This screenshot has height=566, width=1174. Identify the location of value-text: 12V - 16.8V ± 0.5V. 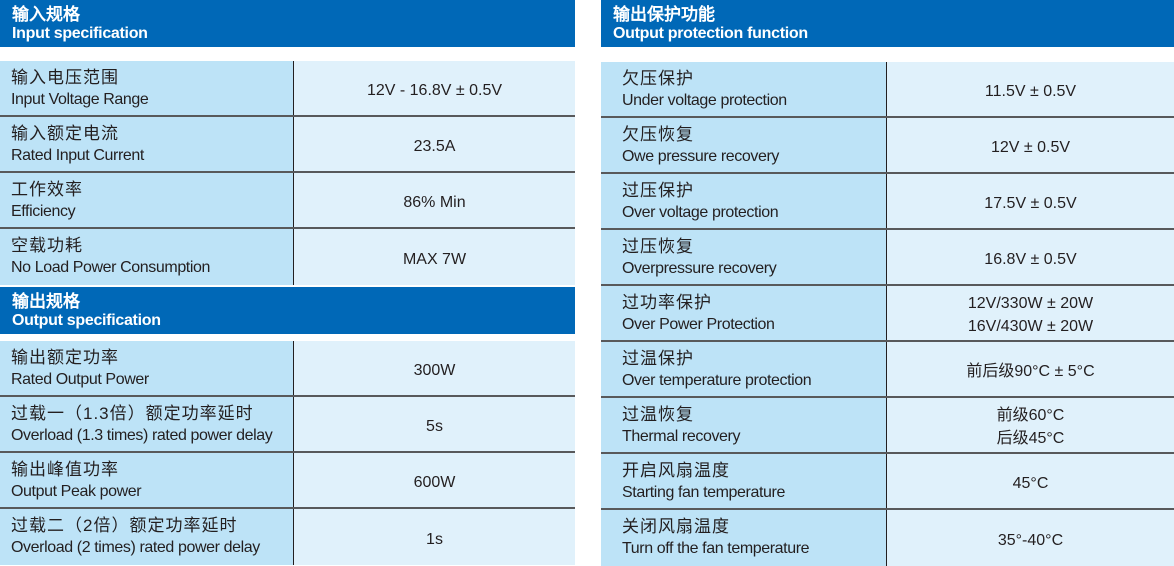
(434, 90).